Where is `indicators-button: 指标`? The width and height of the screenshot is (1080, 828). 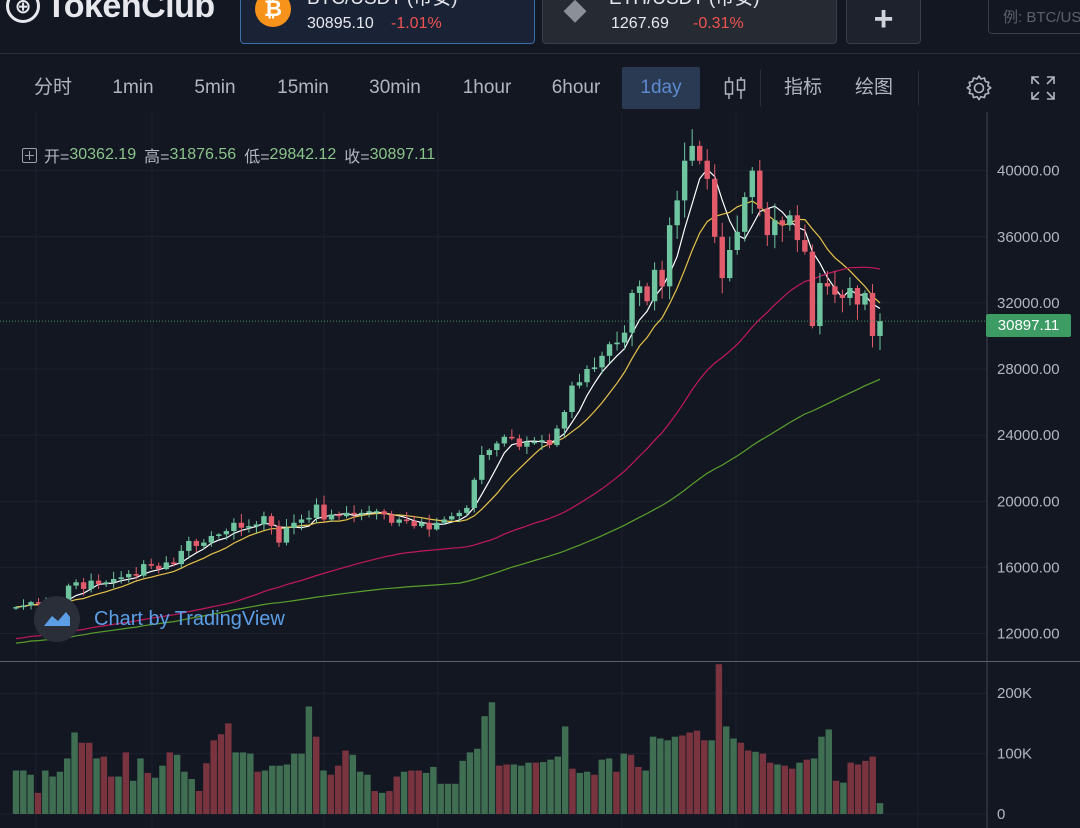
indicators-button: 指标 is located at coordinates (802, 87).